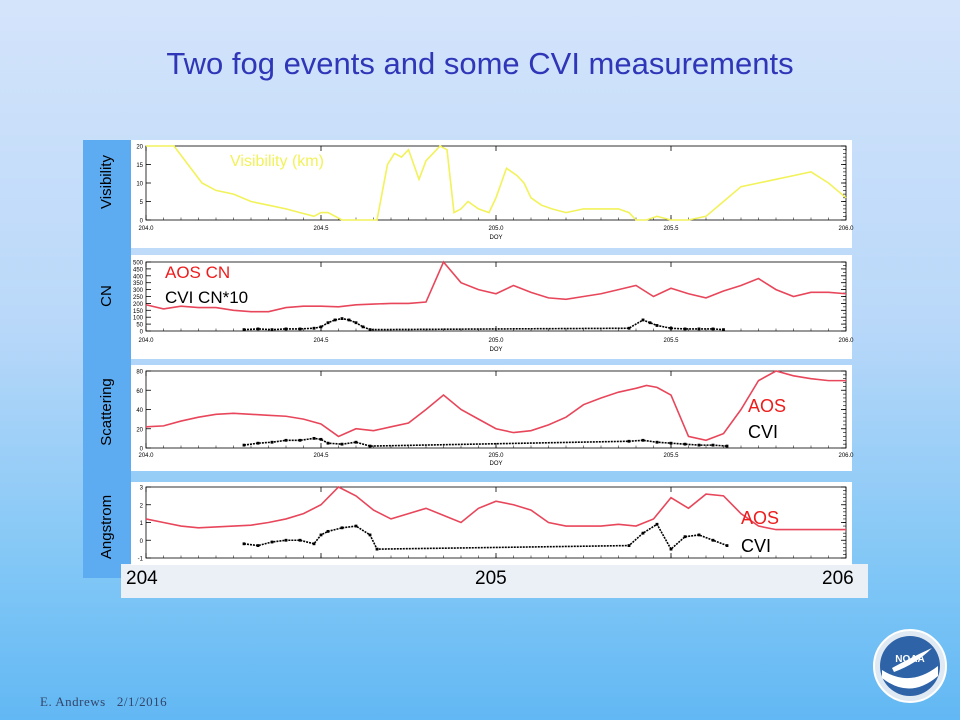 This screenshot has width=960, height=720. Describe the element at coordinates (107, 359) in the screenshot. I see `panel-label-bar` at that location.